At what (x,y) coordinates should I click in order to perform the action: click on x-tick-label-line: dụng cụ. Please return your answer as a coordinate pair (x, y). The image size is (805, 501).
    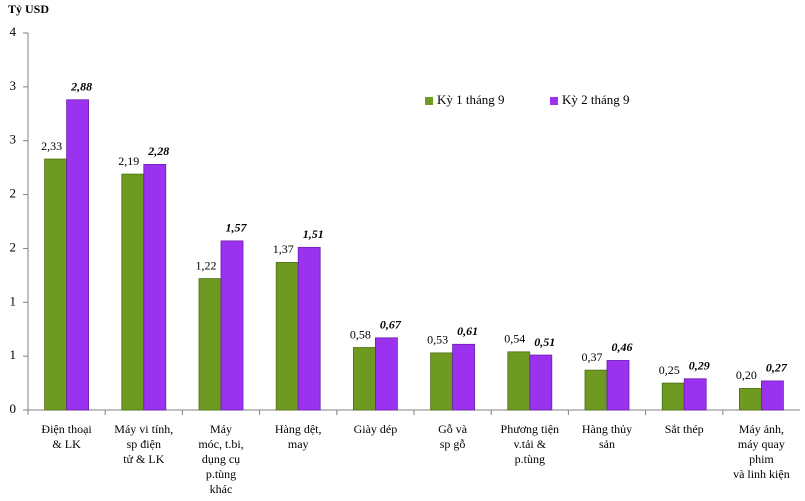
    Looking at the image, I should click on (221, 459).